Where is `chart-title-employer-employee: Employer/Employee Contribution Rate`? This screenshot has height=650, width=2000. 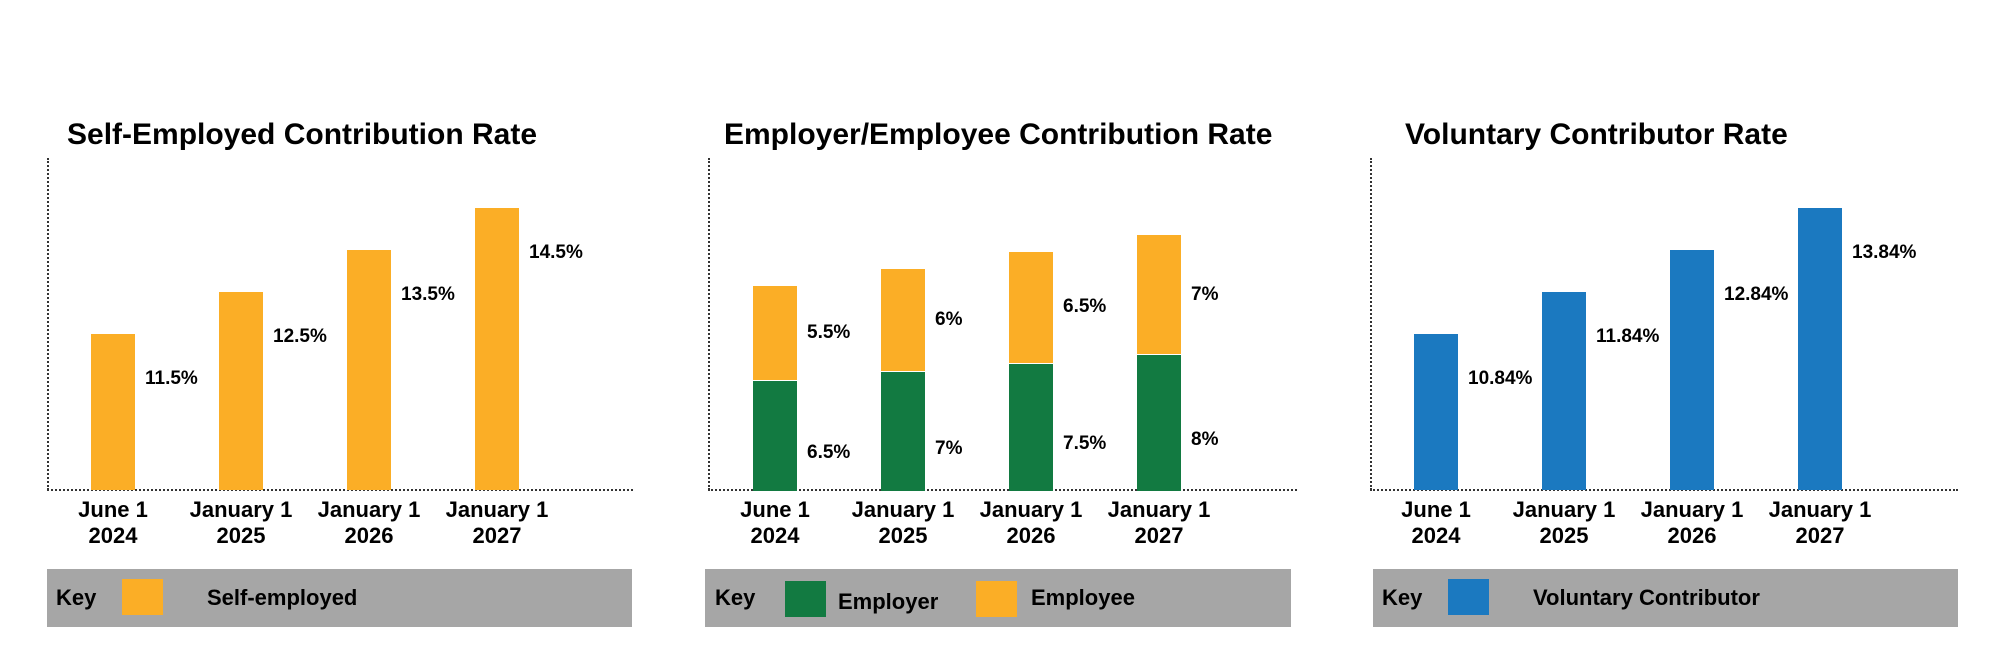
chart-title-employer-employee: Employer/Employee Contribution Rate is located at coordinates (998, 134).